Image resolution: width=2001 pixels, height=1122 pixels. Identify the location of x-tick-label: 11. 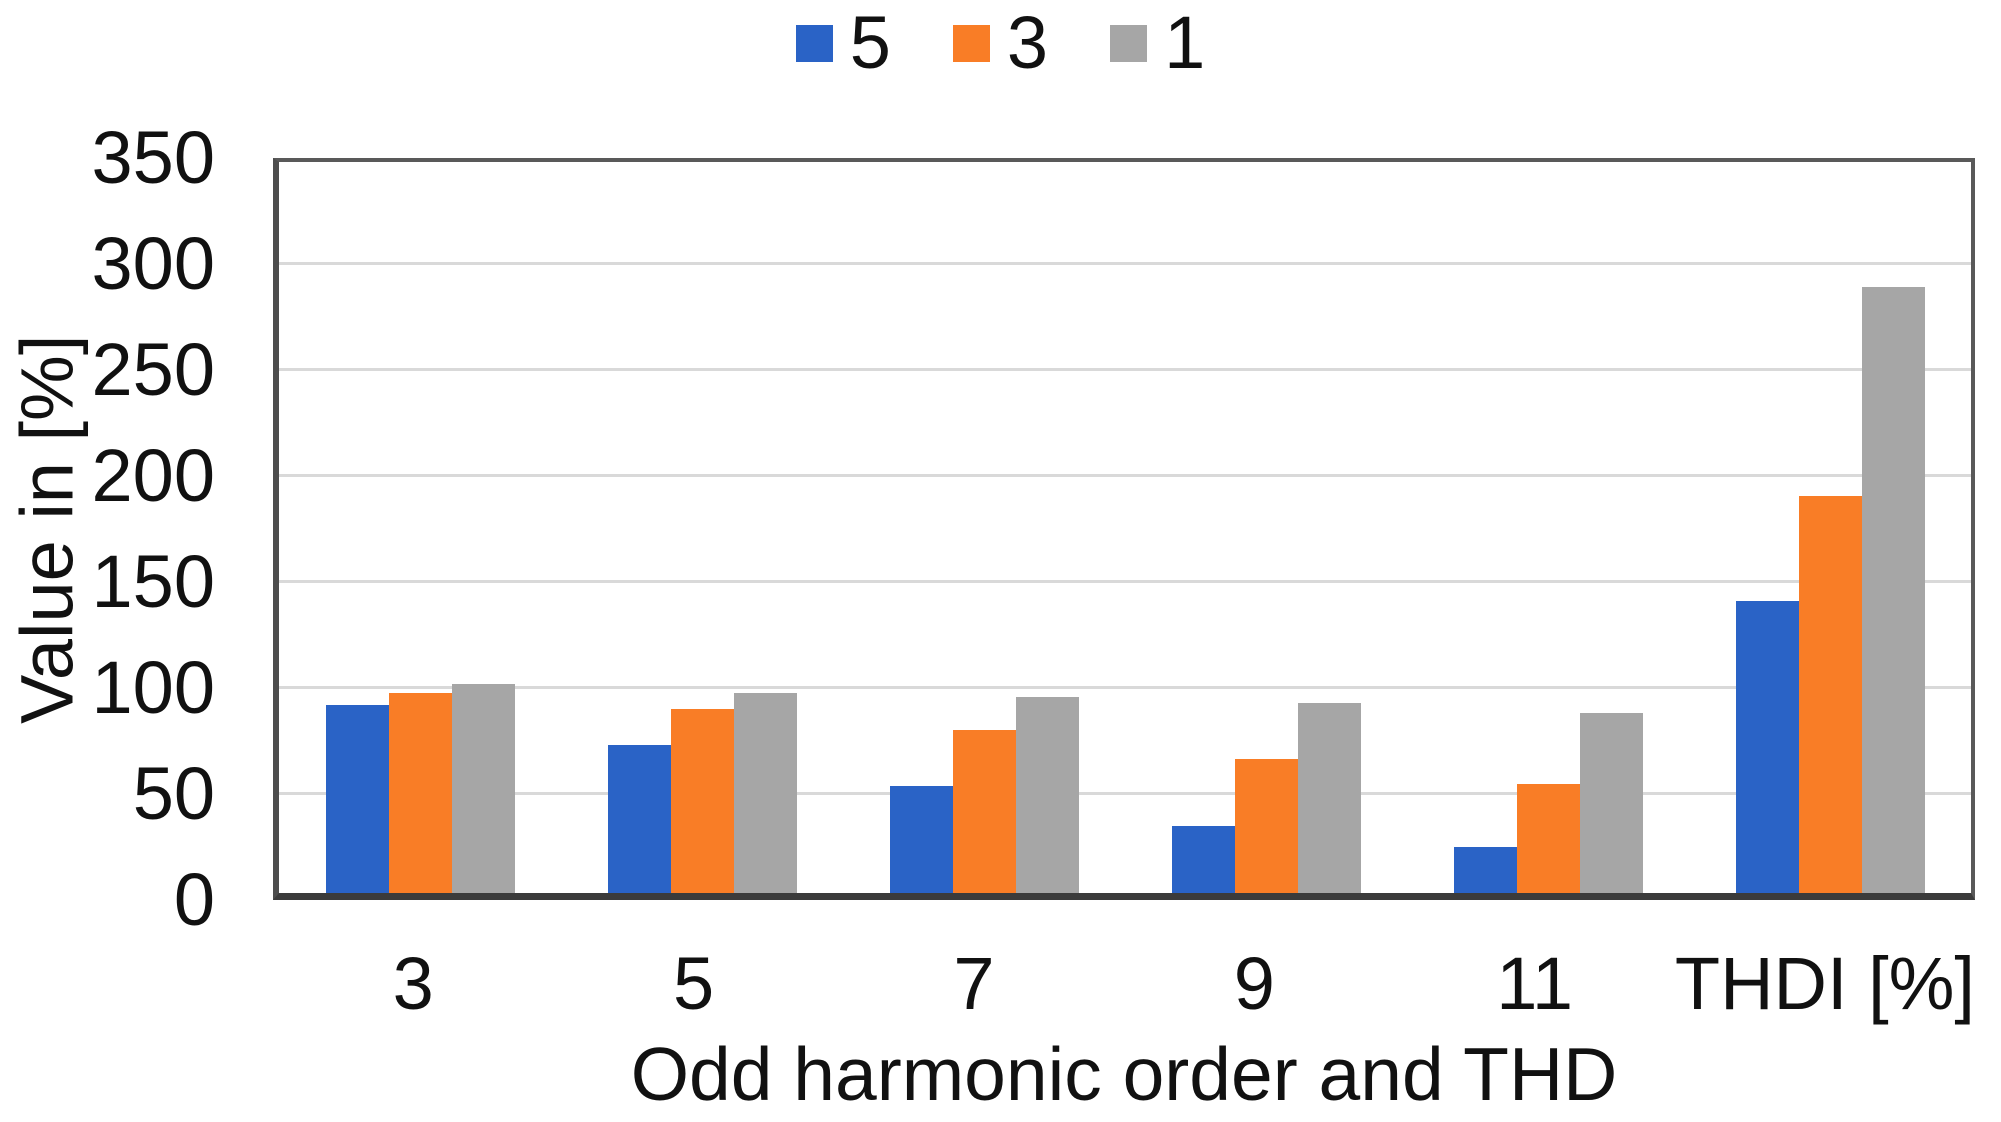
(1535, 983).